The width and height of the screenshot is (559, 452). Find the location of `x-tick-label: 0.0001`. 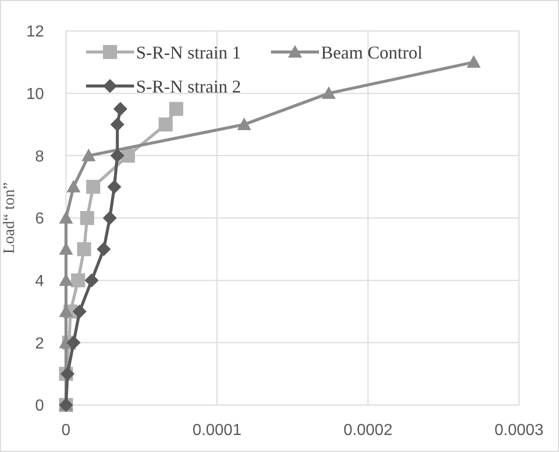

x-tick-label: 0.0001 is located at coordinates (217, 430).